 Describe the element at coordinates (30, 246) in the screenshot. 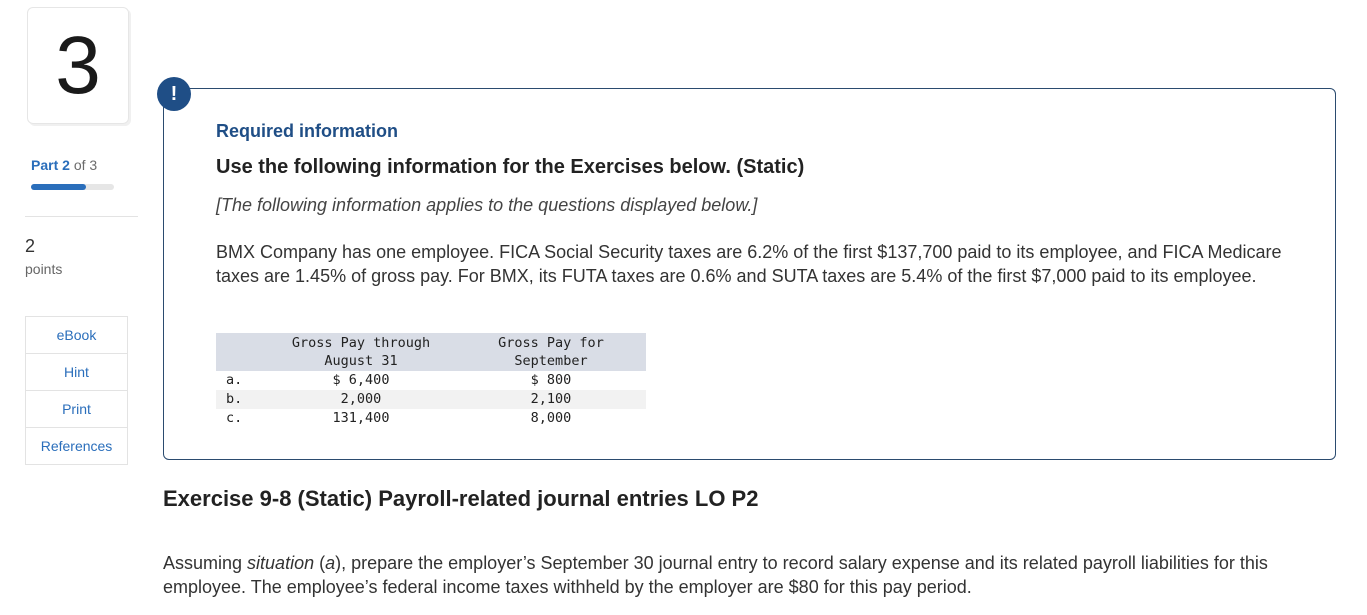

I see `points-value: 2` at that location.